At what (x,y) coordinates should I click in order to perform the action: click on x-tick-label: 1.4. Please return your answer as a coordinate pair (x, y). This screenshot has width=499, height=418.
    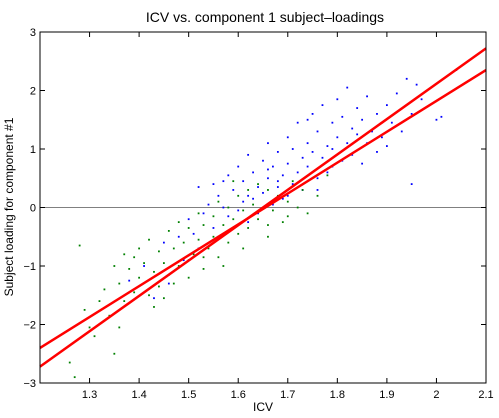
    Looking at the image, I should click on (138, 395).